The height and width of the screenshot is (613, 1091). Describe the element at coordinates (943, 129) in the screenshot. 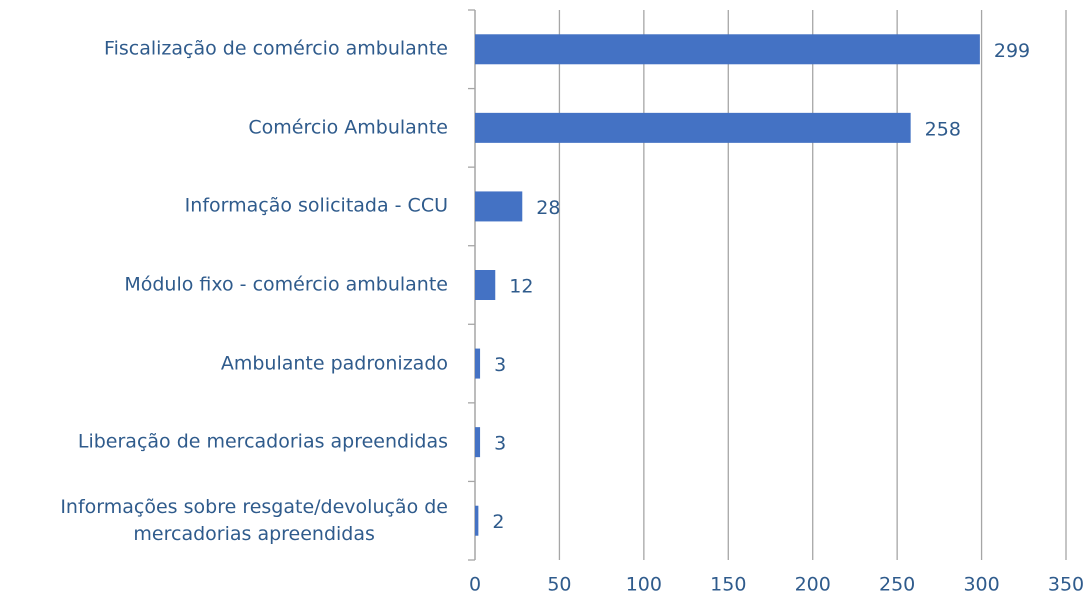

I see `value-label: 258` at that location.